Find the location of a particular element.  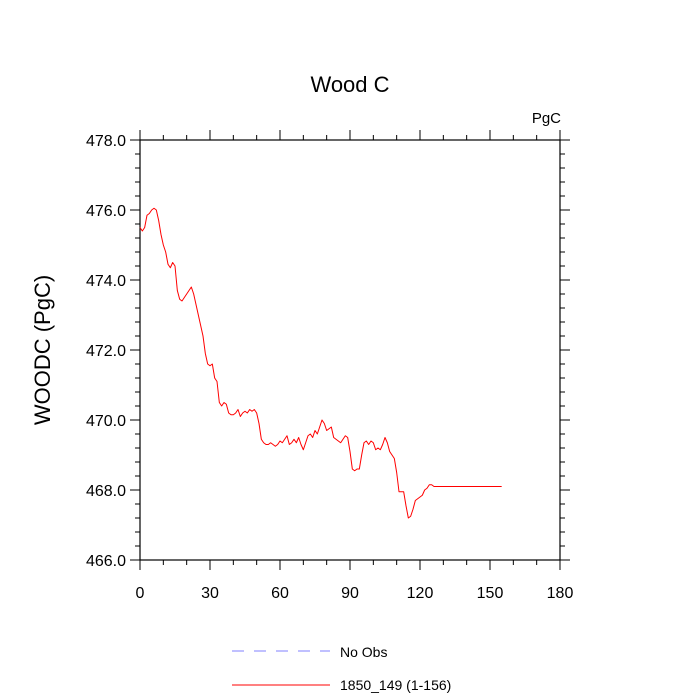

x-tick-label: 60 is located at coordinates (280, 593).